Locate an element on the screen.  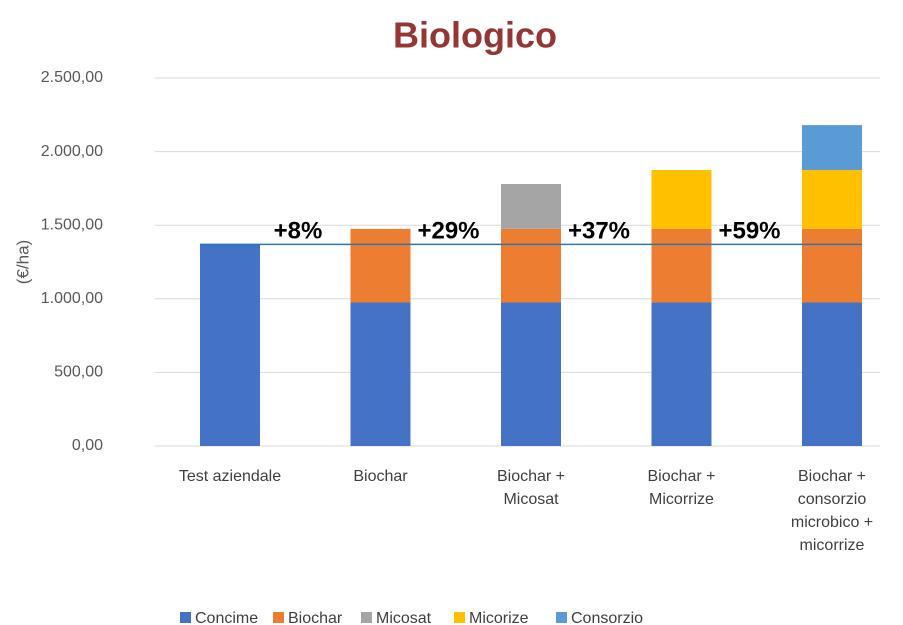
annotation: +37% is located at coordinates (599, 231).